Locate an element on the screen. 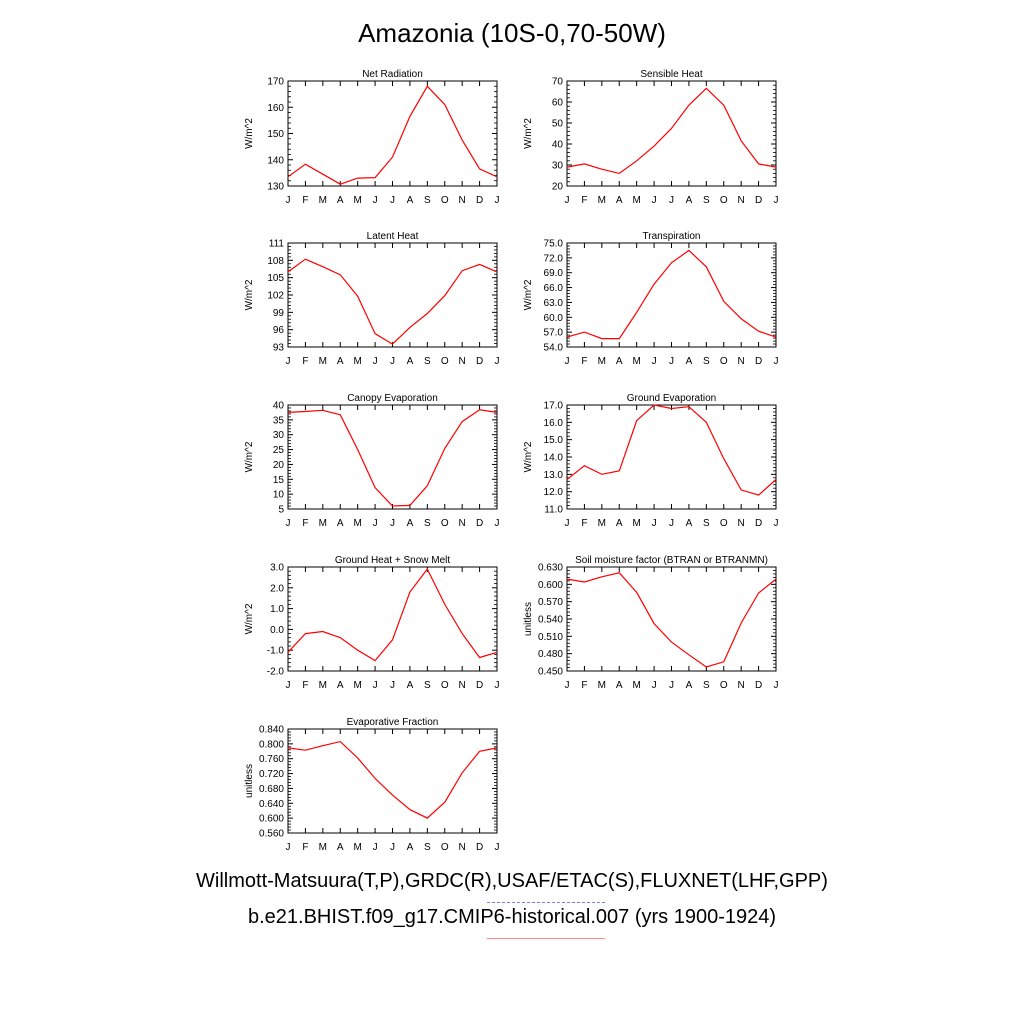 The image size is (1024, 1024). y-tick-label: 0.840 is located at coordinates (271, 730).